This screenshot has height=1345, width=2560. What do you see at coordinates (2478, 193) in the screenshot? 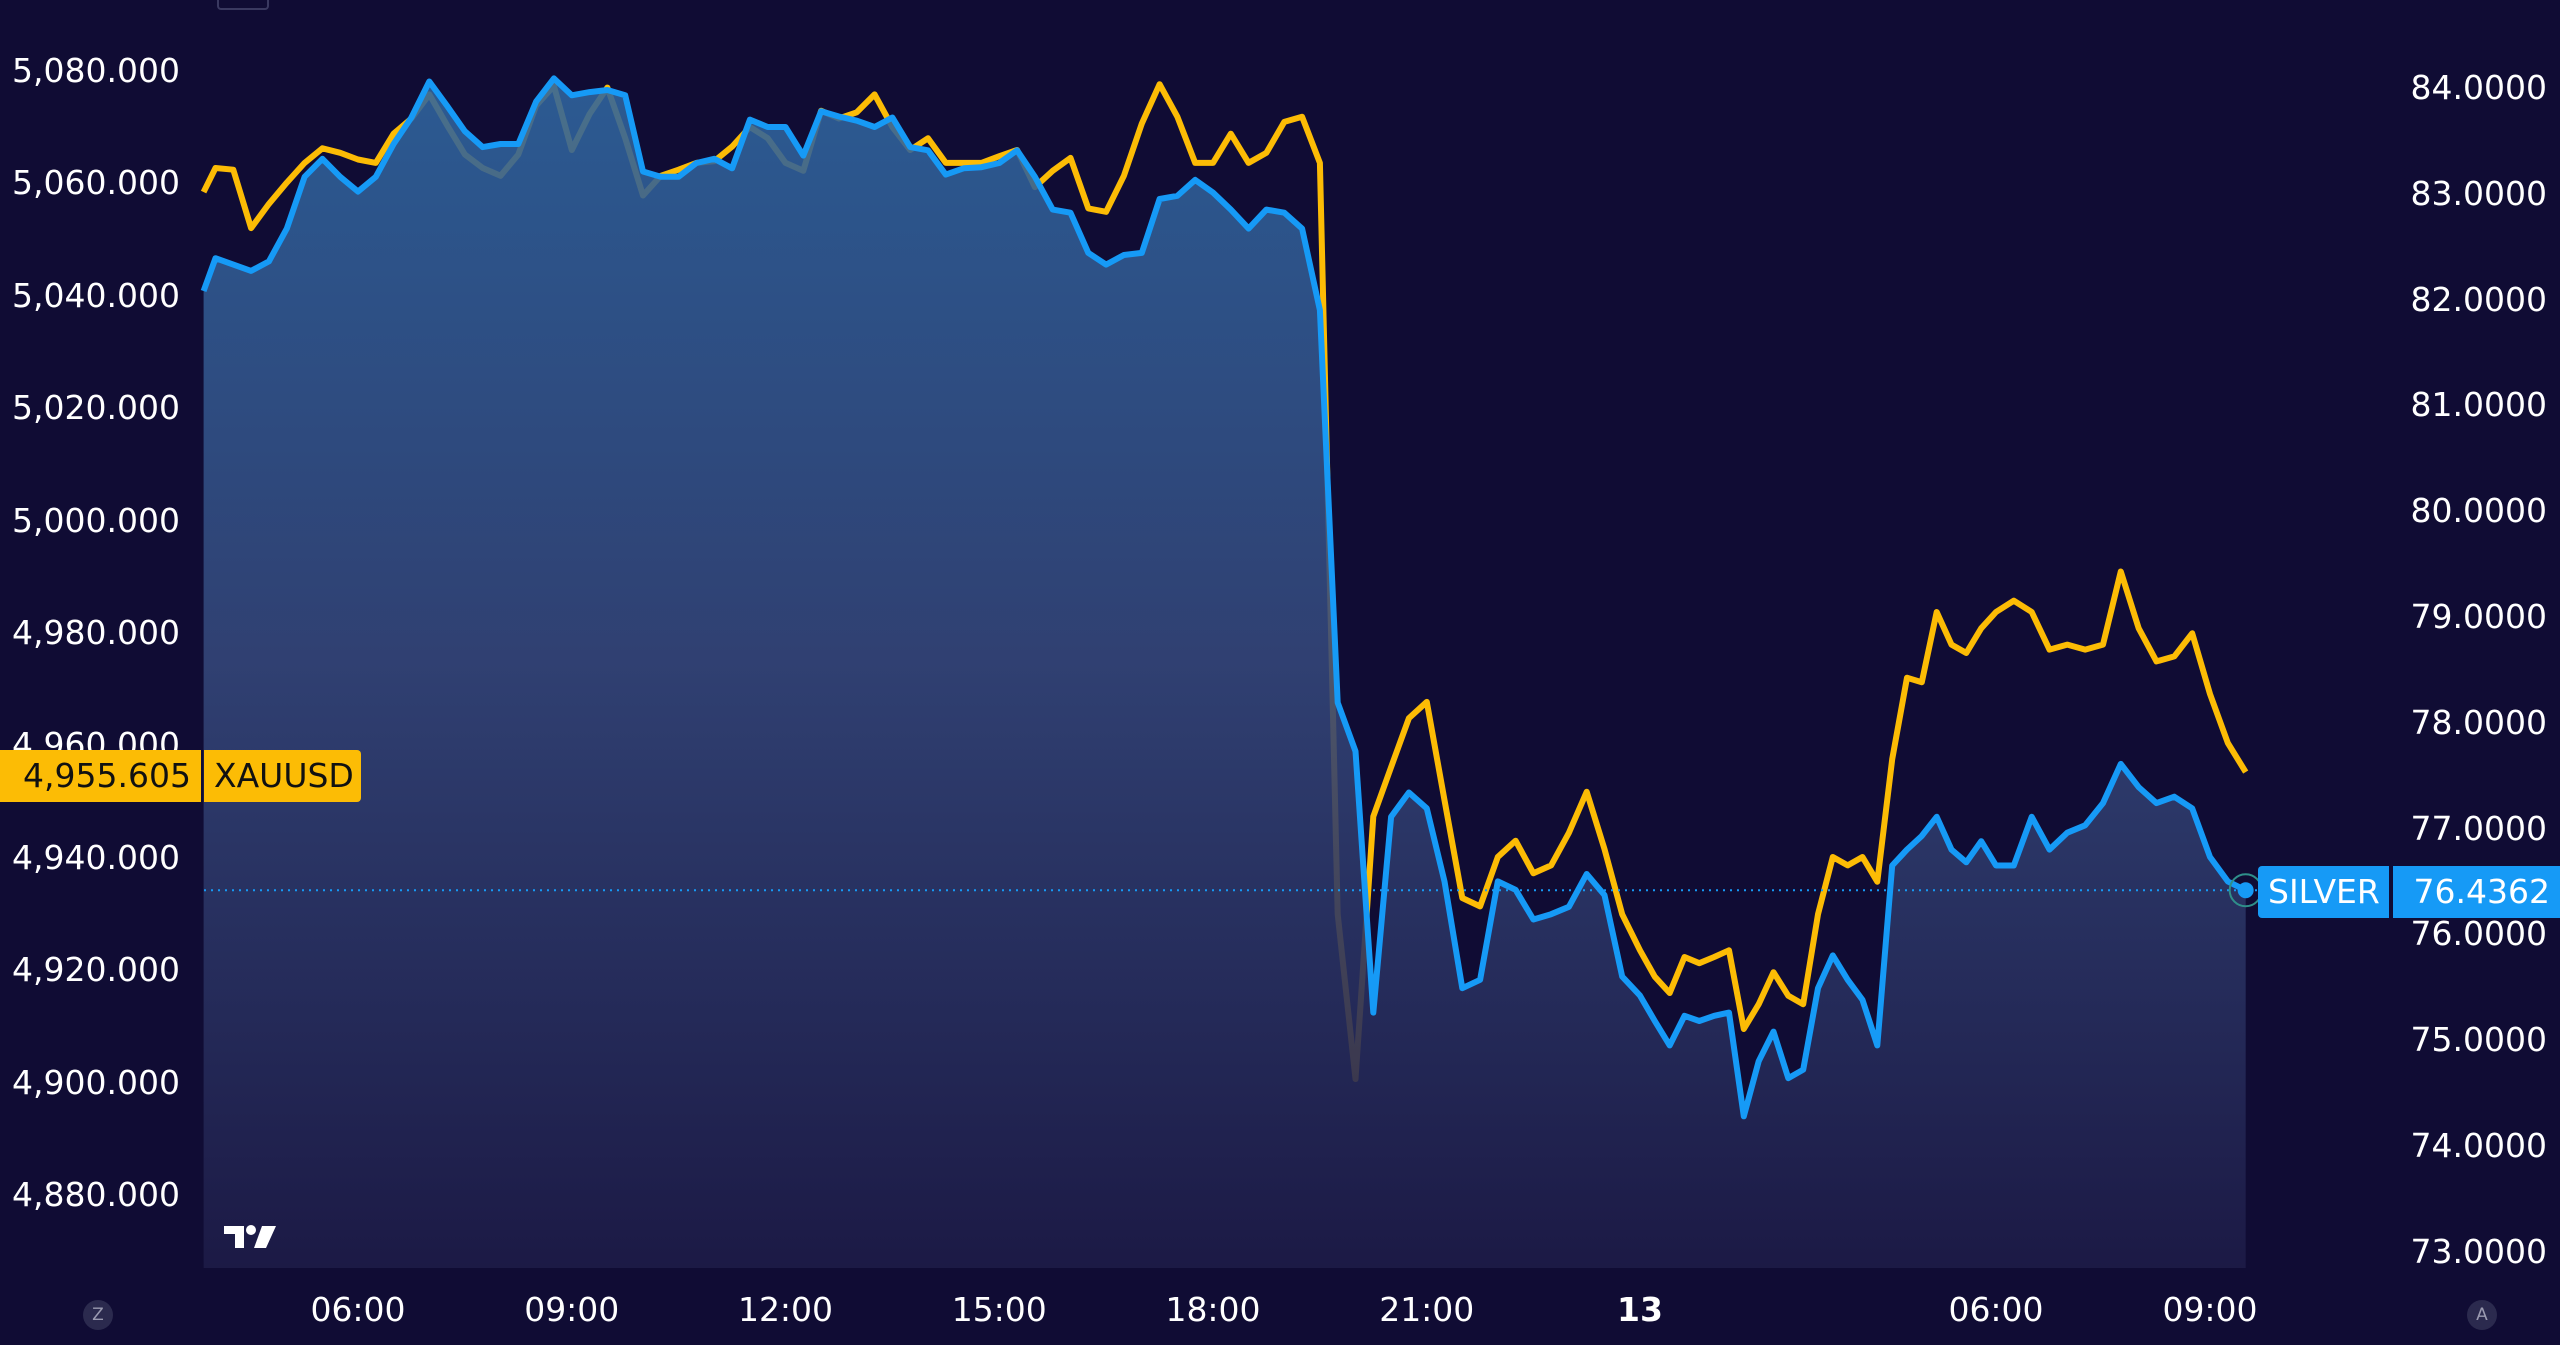
I see `right-axis-tick-label: 83.0000` at bounding box center [2478, 193].